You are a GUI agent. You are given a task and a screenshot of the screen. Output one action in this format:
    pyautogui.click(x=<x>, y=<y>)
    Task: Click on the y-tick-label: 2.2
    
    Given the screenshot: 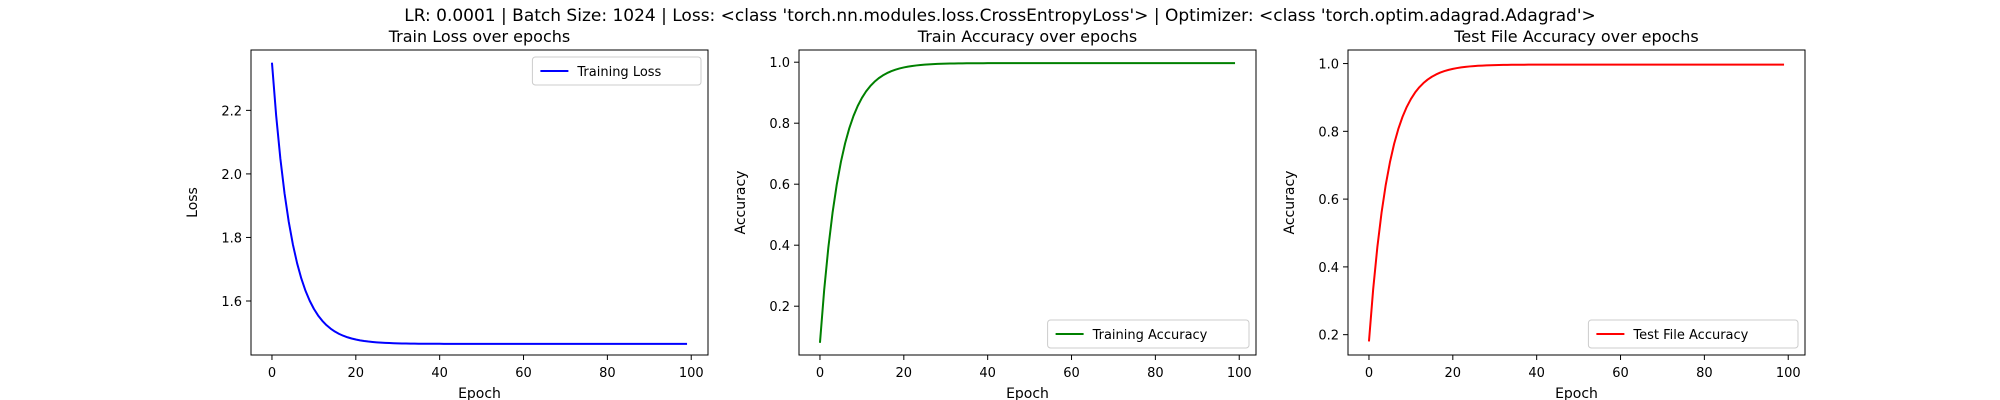 What is the action you would take?
    pyautogui.click(x=231, y=111)
    